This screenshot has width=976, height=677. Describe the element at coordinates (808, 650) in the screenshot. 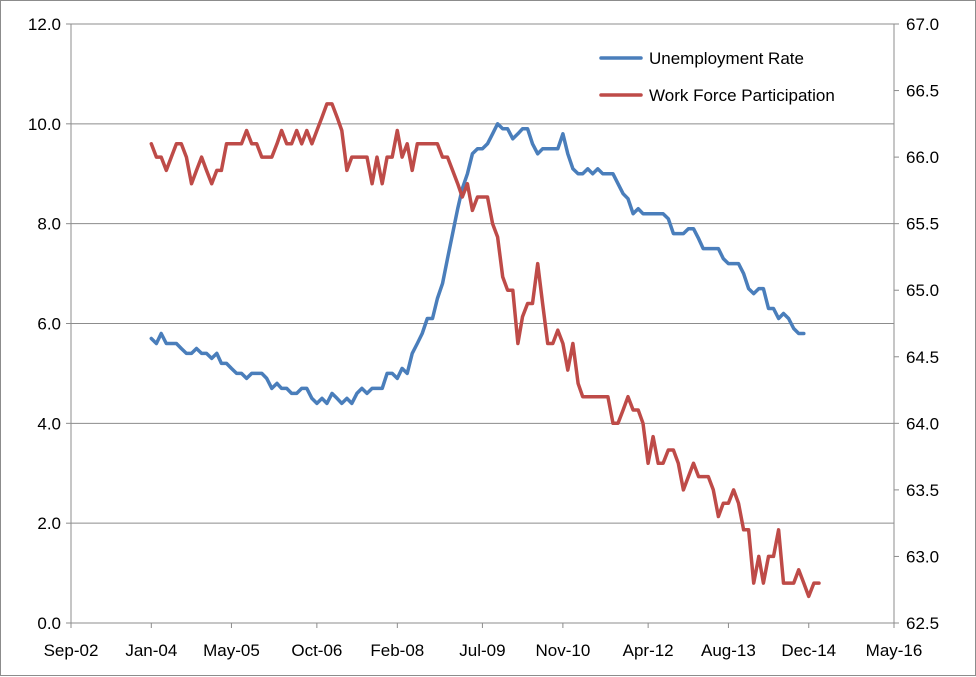

I see `x-tick-label-9: Dec-14` at that location.